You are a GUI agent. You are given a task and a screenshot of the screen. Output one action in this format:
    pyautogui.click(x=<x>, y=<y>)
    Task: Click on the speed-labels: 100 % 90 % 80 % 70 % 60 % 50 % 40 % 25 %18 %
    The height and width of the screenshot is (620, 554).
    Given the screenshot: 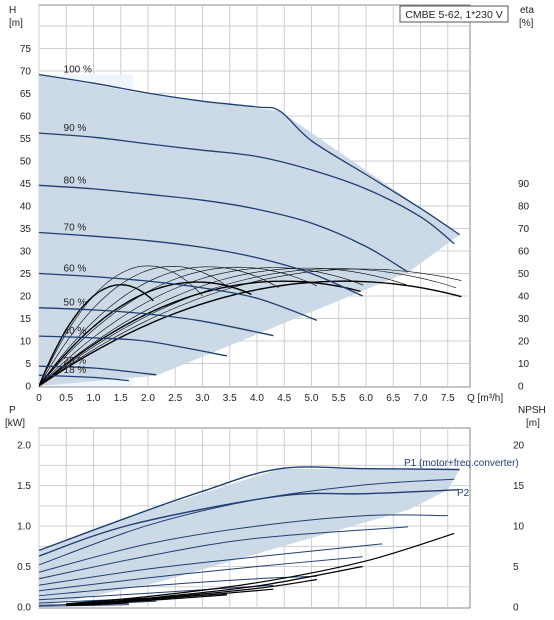 What is the action you would take?
    pyautogui.click(x=78, y=221)
    